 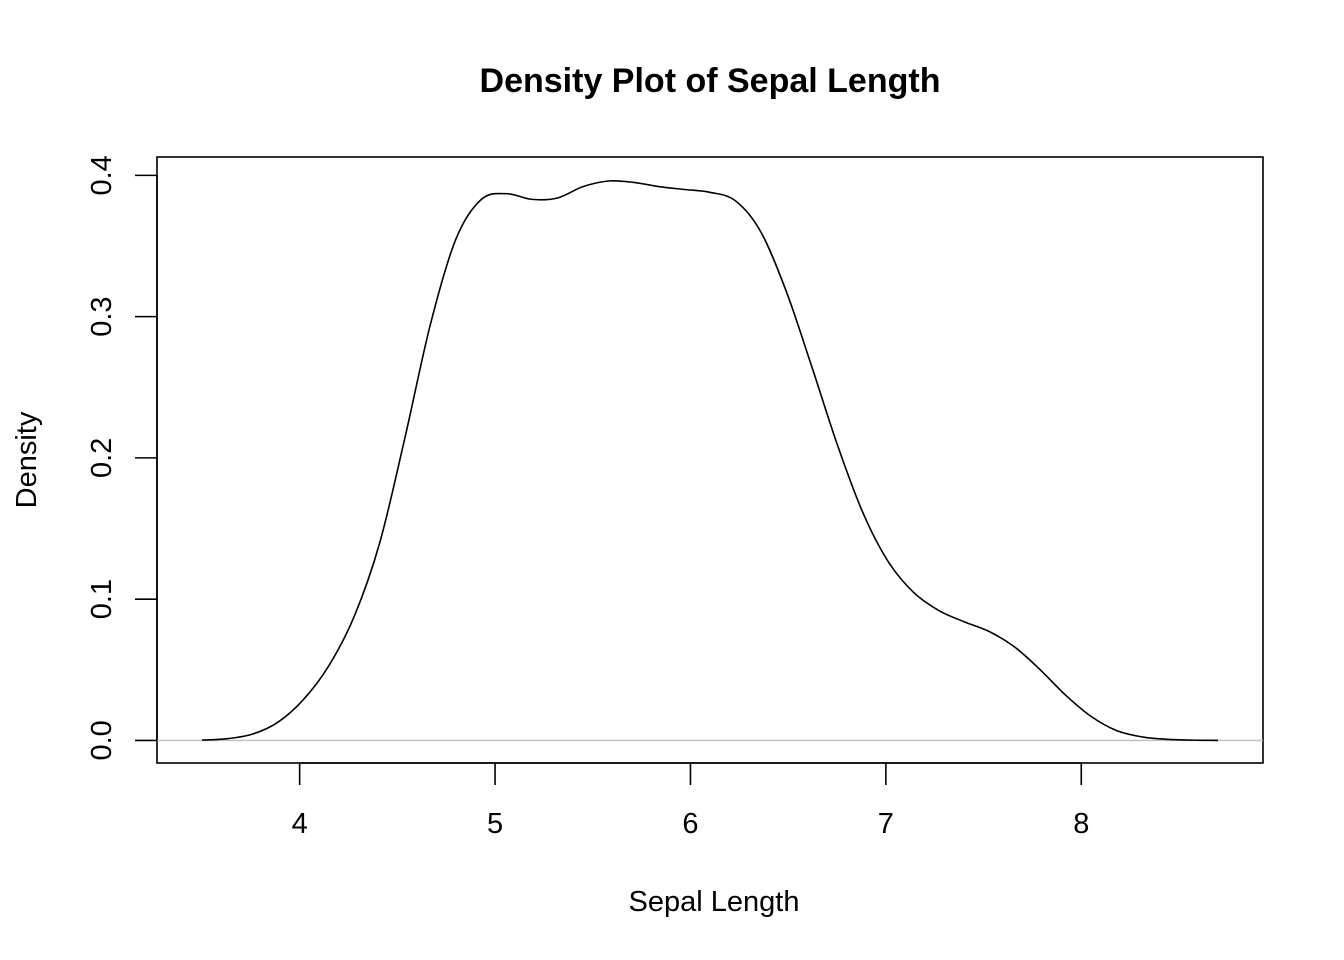 What do you see at coordinates (102, 599) in the screenshot?
I see `y-tick-label: 0.1` at bounding box center [102, 599].